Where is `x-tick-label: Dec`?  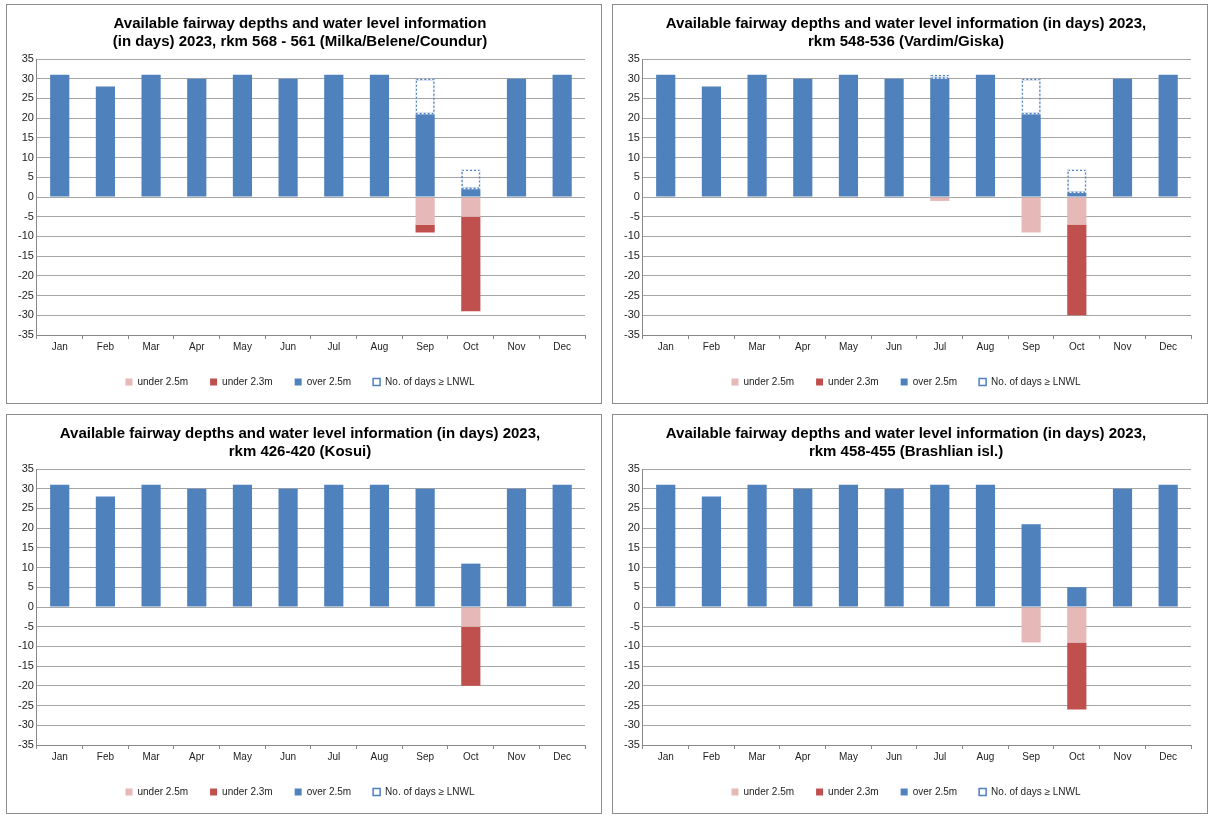
x-tick-label: Dec is located at coordinates (562, 346).